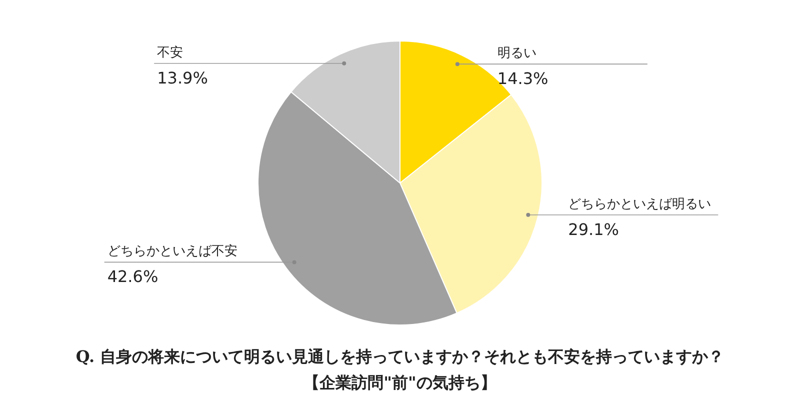 The height and width of the screenshot is (417, 800). I want to click on data-label: 29.1%, so click(593, 229).